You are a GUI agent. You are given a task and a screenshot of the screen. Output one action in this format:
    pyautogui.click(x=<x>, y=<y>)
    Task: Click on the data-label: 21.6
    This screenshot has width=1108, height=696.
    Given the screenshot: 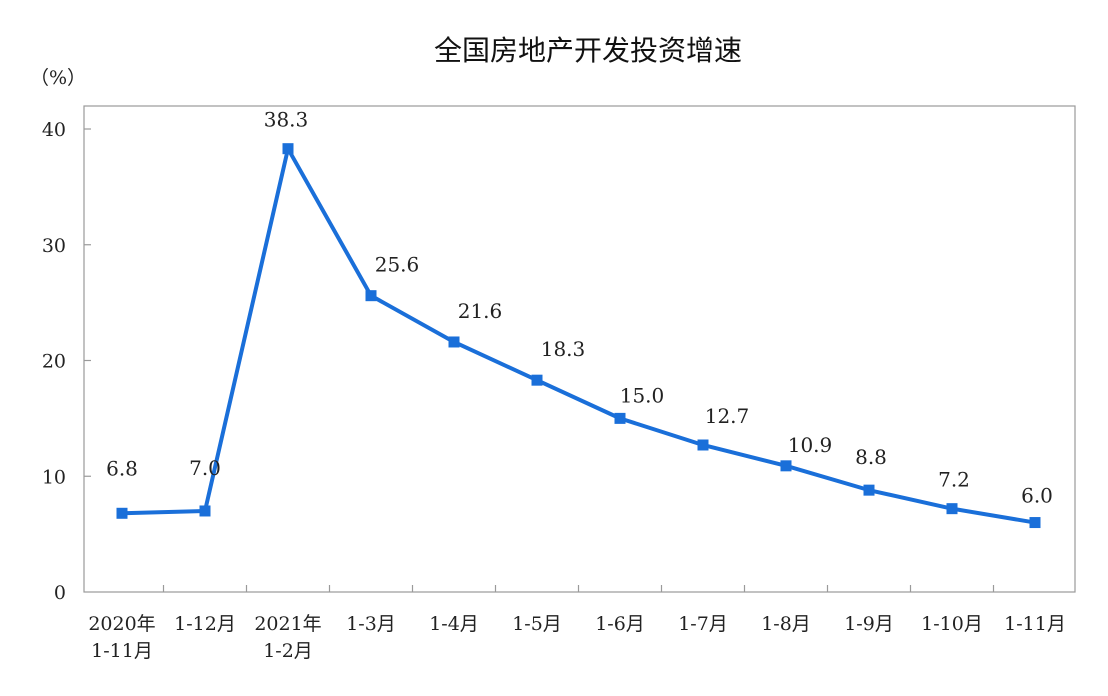 What is the action you would take?
    pyautogui.click(x=480, y=311)
    